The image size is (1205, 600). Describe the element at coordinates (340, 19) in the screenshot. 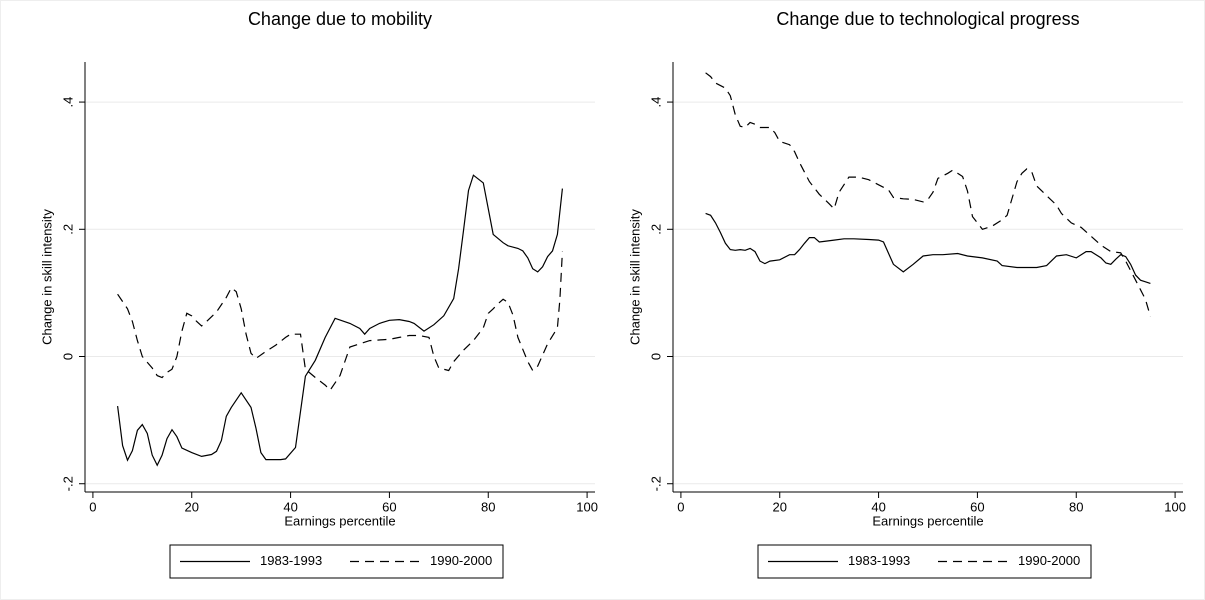

I see `chart-title: Change due to mobility` at that location.